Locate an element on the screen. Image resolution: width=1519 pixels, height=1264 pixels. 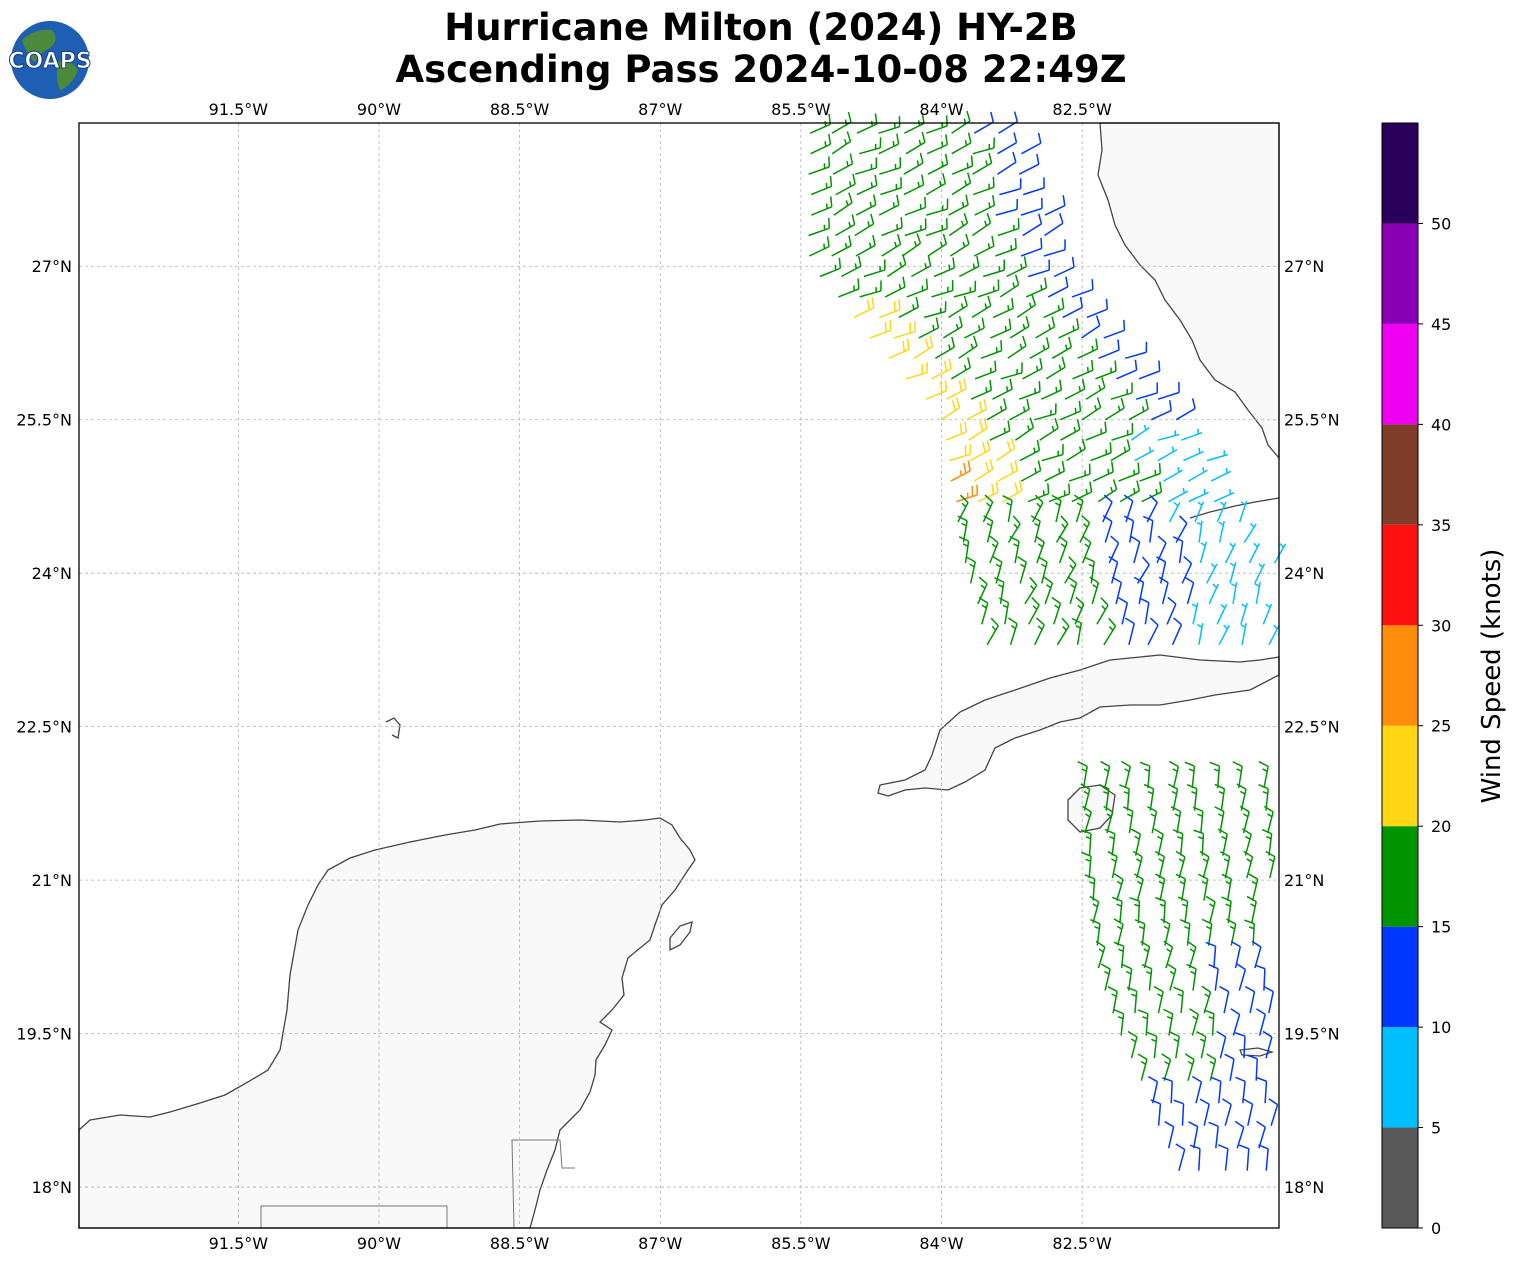
lat-tick-label-right: 24°N is located at coordinates (1304, 573).